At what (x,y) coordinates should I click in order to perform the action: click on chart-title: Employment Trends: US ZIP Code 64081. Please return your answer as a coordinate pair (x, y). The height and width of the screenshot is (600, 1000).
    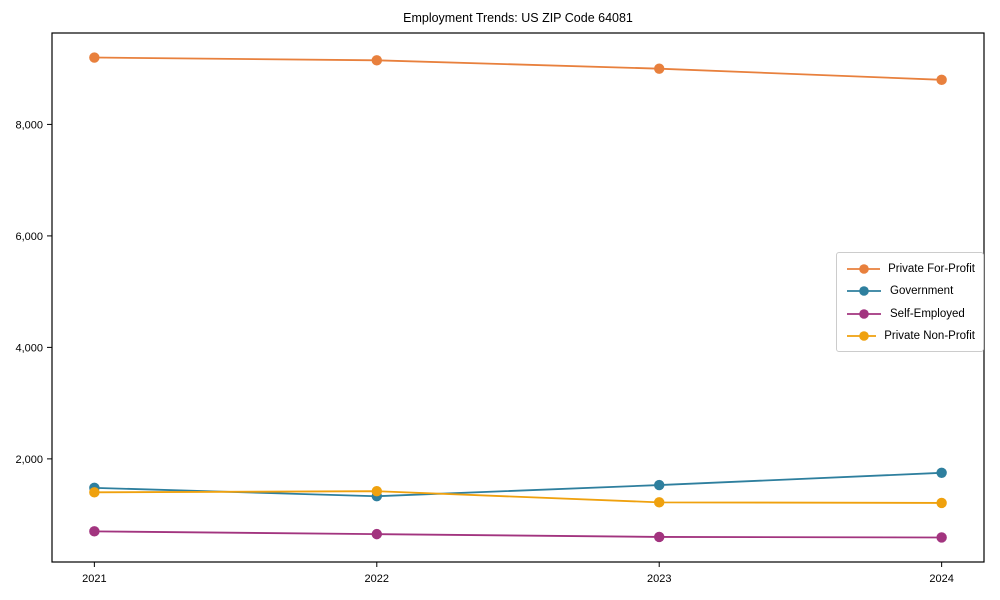
    Looking at the image, I should click on (518, 18).